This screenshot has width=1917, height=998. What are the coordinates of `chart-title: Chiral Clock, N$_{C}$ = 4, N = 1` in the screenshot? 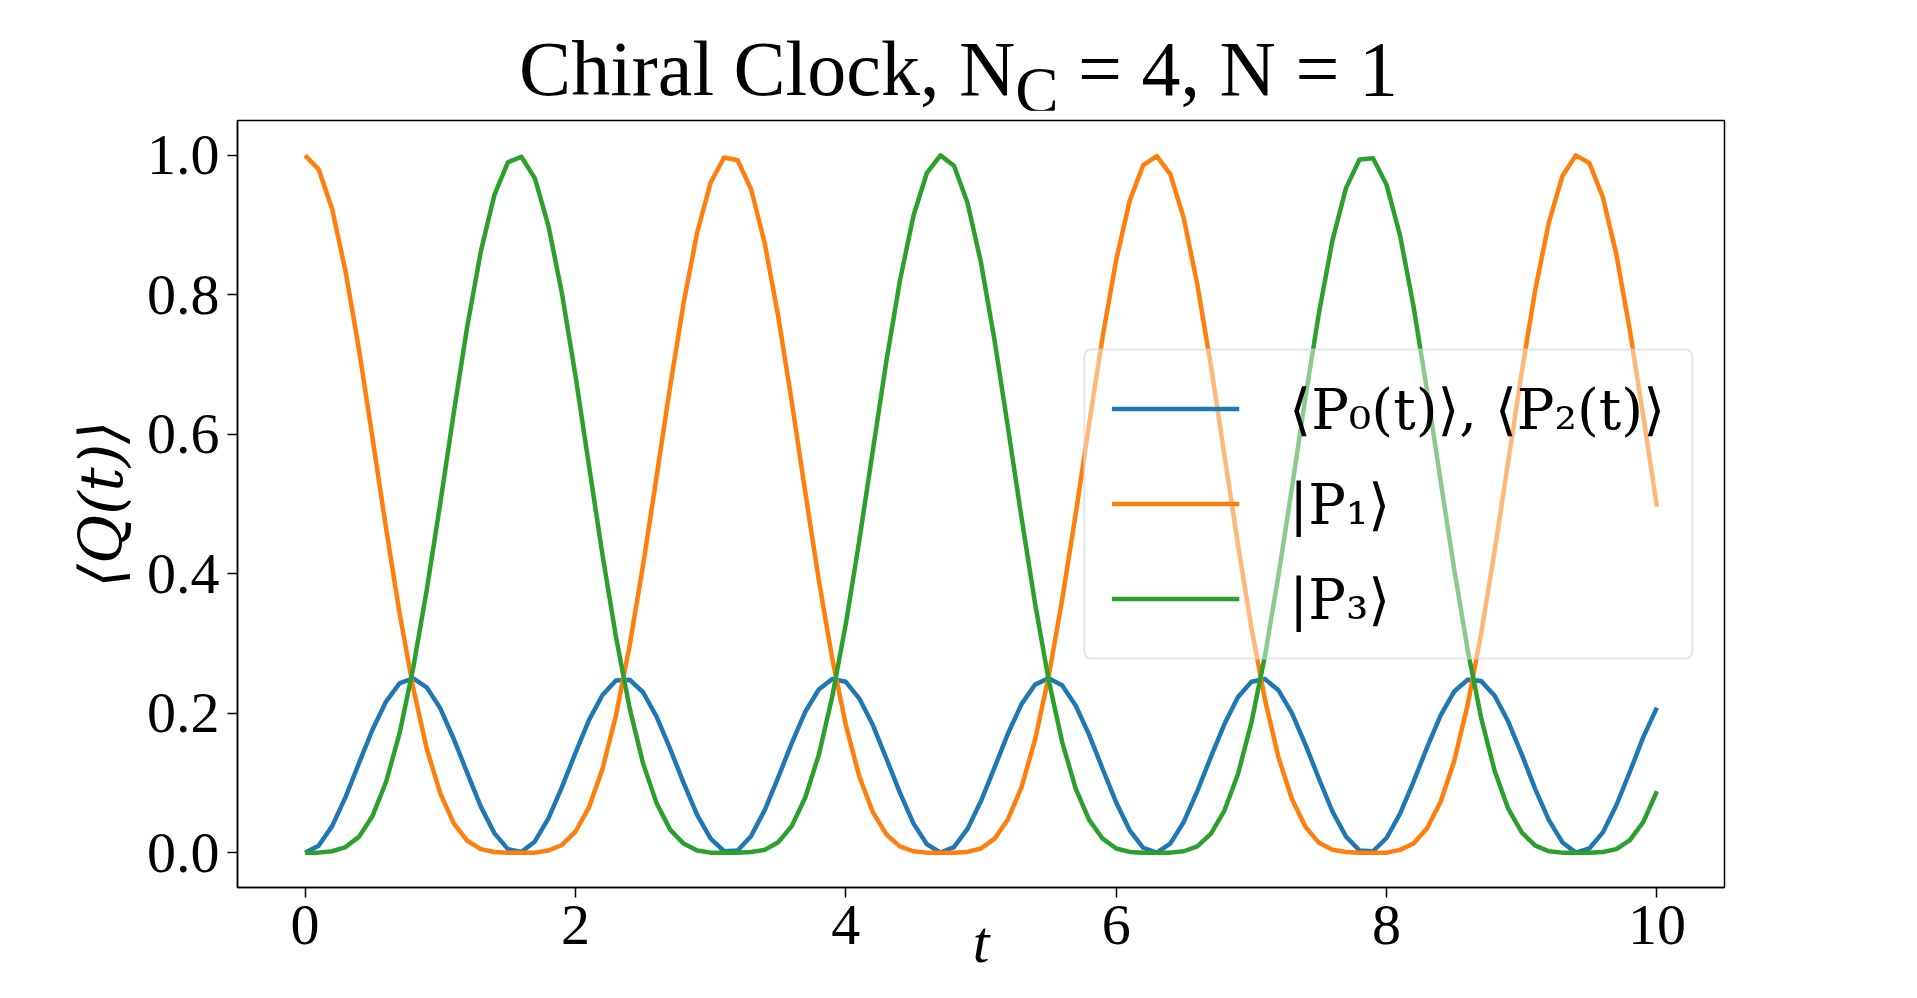 It's located at (958, 75).